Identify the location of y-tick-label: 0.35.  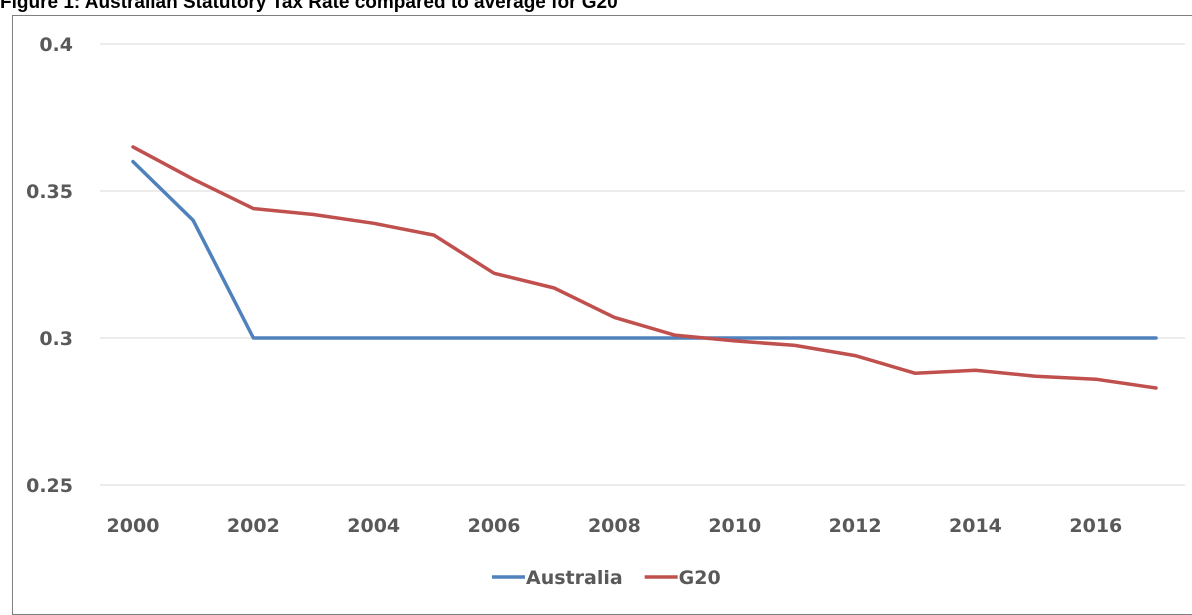
(49, 192).